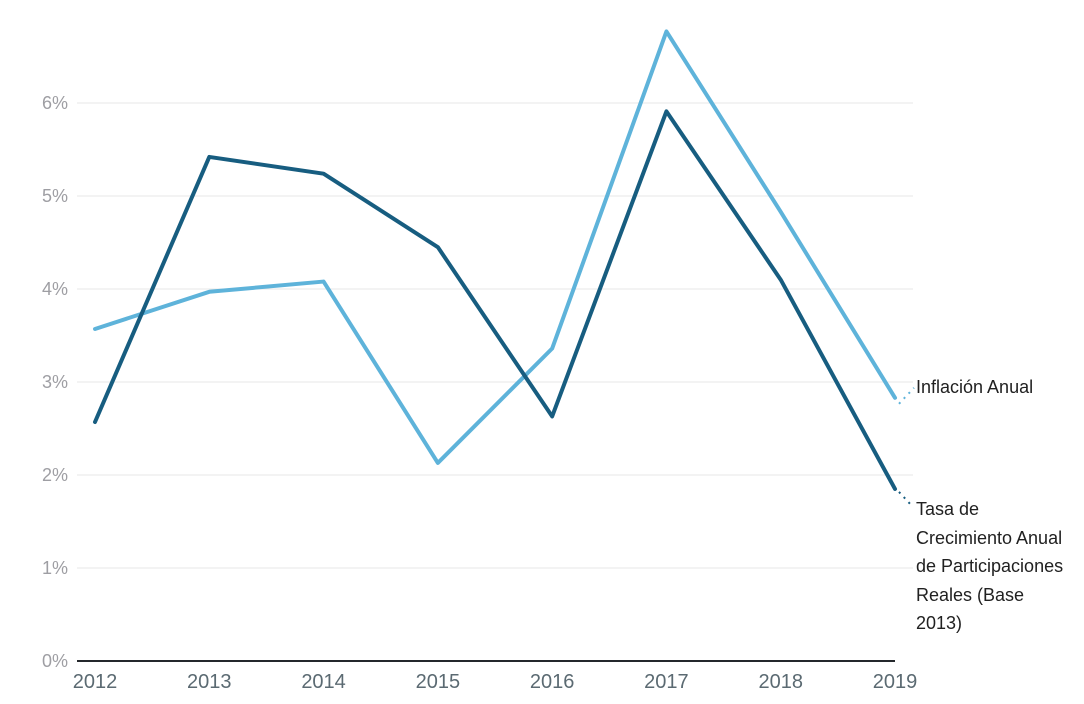 Image resolution: width=1084 pixels, height=704 pixels. Describe the element at coordinates (55, 568) in the screenshot. I see `y-tick-label: 1%` at that location.